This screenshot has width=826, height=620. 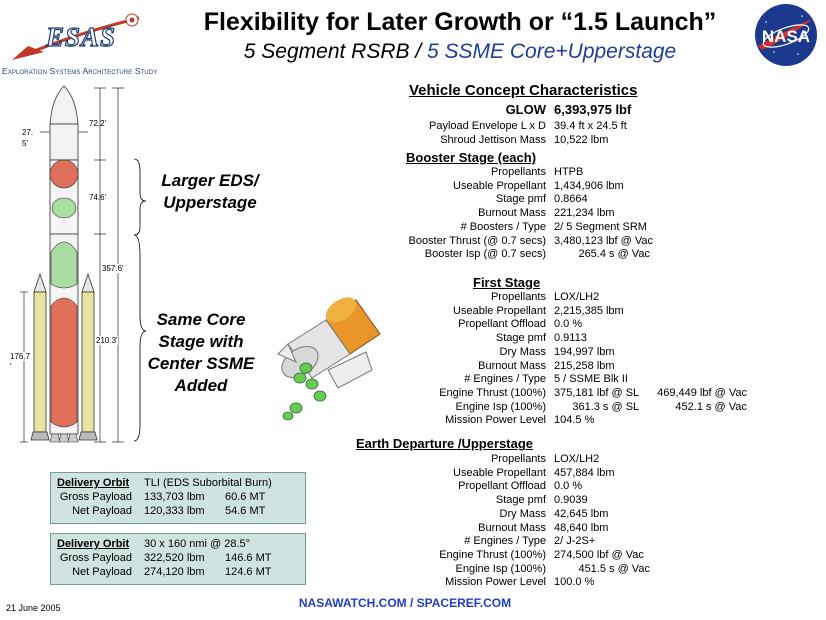 What do you see at coordinates (604, 240) in the screenshot?
I see `booster-value: 3,480,123 lbf @ Vac` at bounding box center [604, 240].